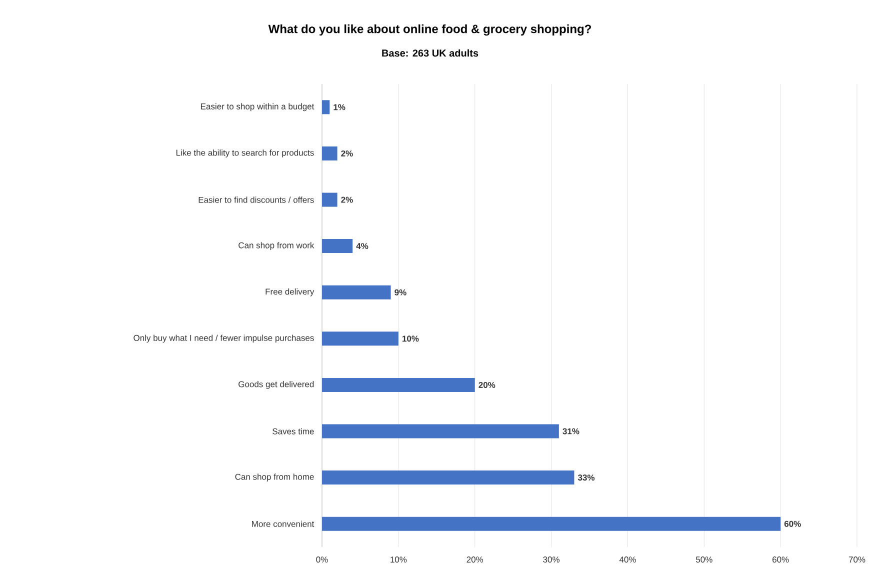 Image resolution: width=890 pixels, height=583 pixels. What do you see at coordinates (256, 199) in the screenshot?
I see `y-tick-label: Easier to find discounts / offers` at bounding box center [256, 199].